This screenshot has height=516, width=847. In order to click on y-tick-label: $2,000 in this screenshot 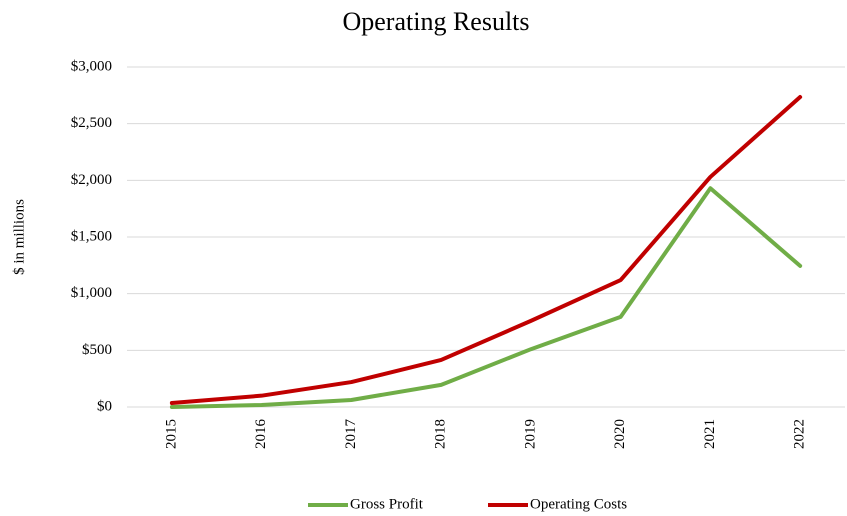, I will do `click(91, 180)`.